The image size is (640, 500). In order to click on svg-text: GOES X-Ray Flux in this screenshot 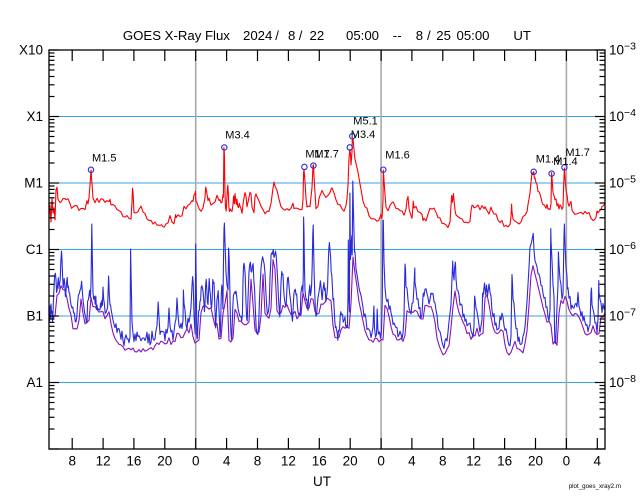, I will do `click(176, 35)`.